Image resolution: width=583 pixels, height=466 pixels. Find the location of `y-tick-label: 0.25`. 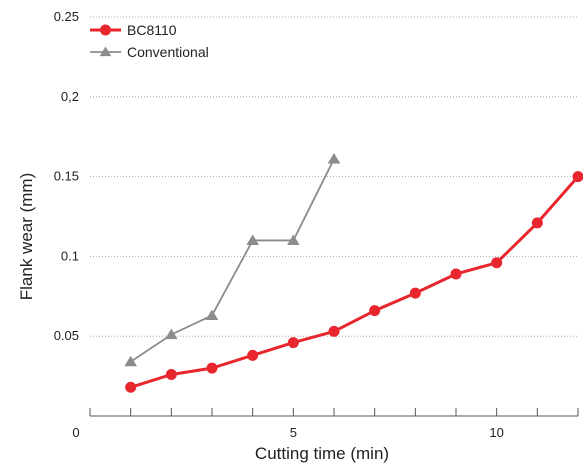

y-tick-label: 0.25 is located at coordinates (66, 16).